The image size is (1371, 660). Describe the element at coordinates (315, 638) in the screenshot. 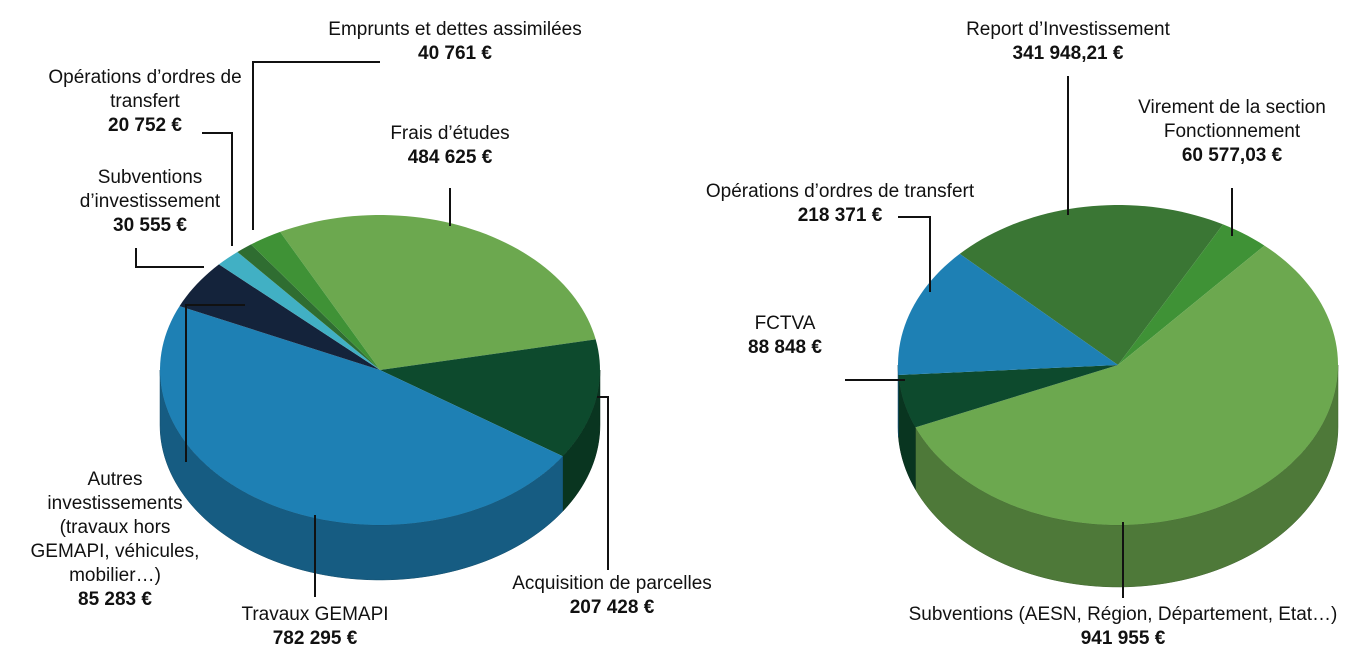

I see `value-label: 782 295 €` at that location.